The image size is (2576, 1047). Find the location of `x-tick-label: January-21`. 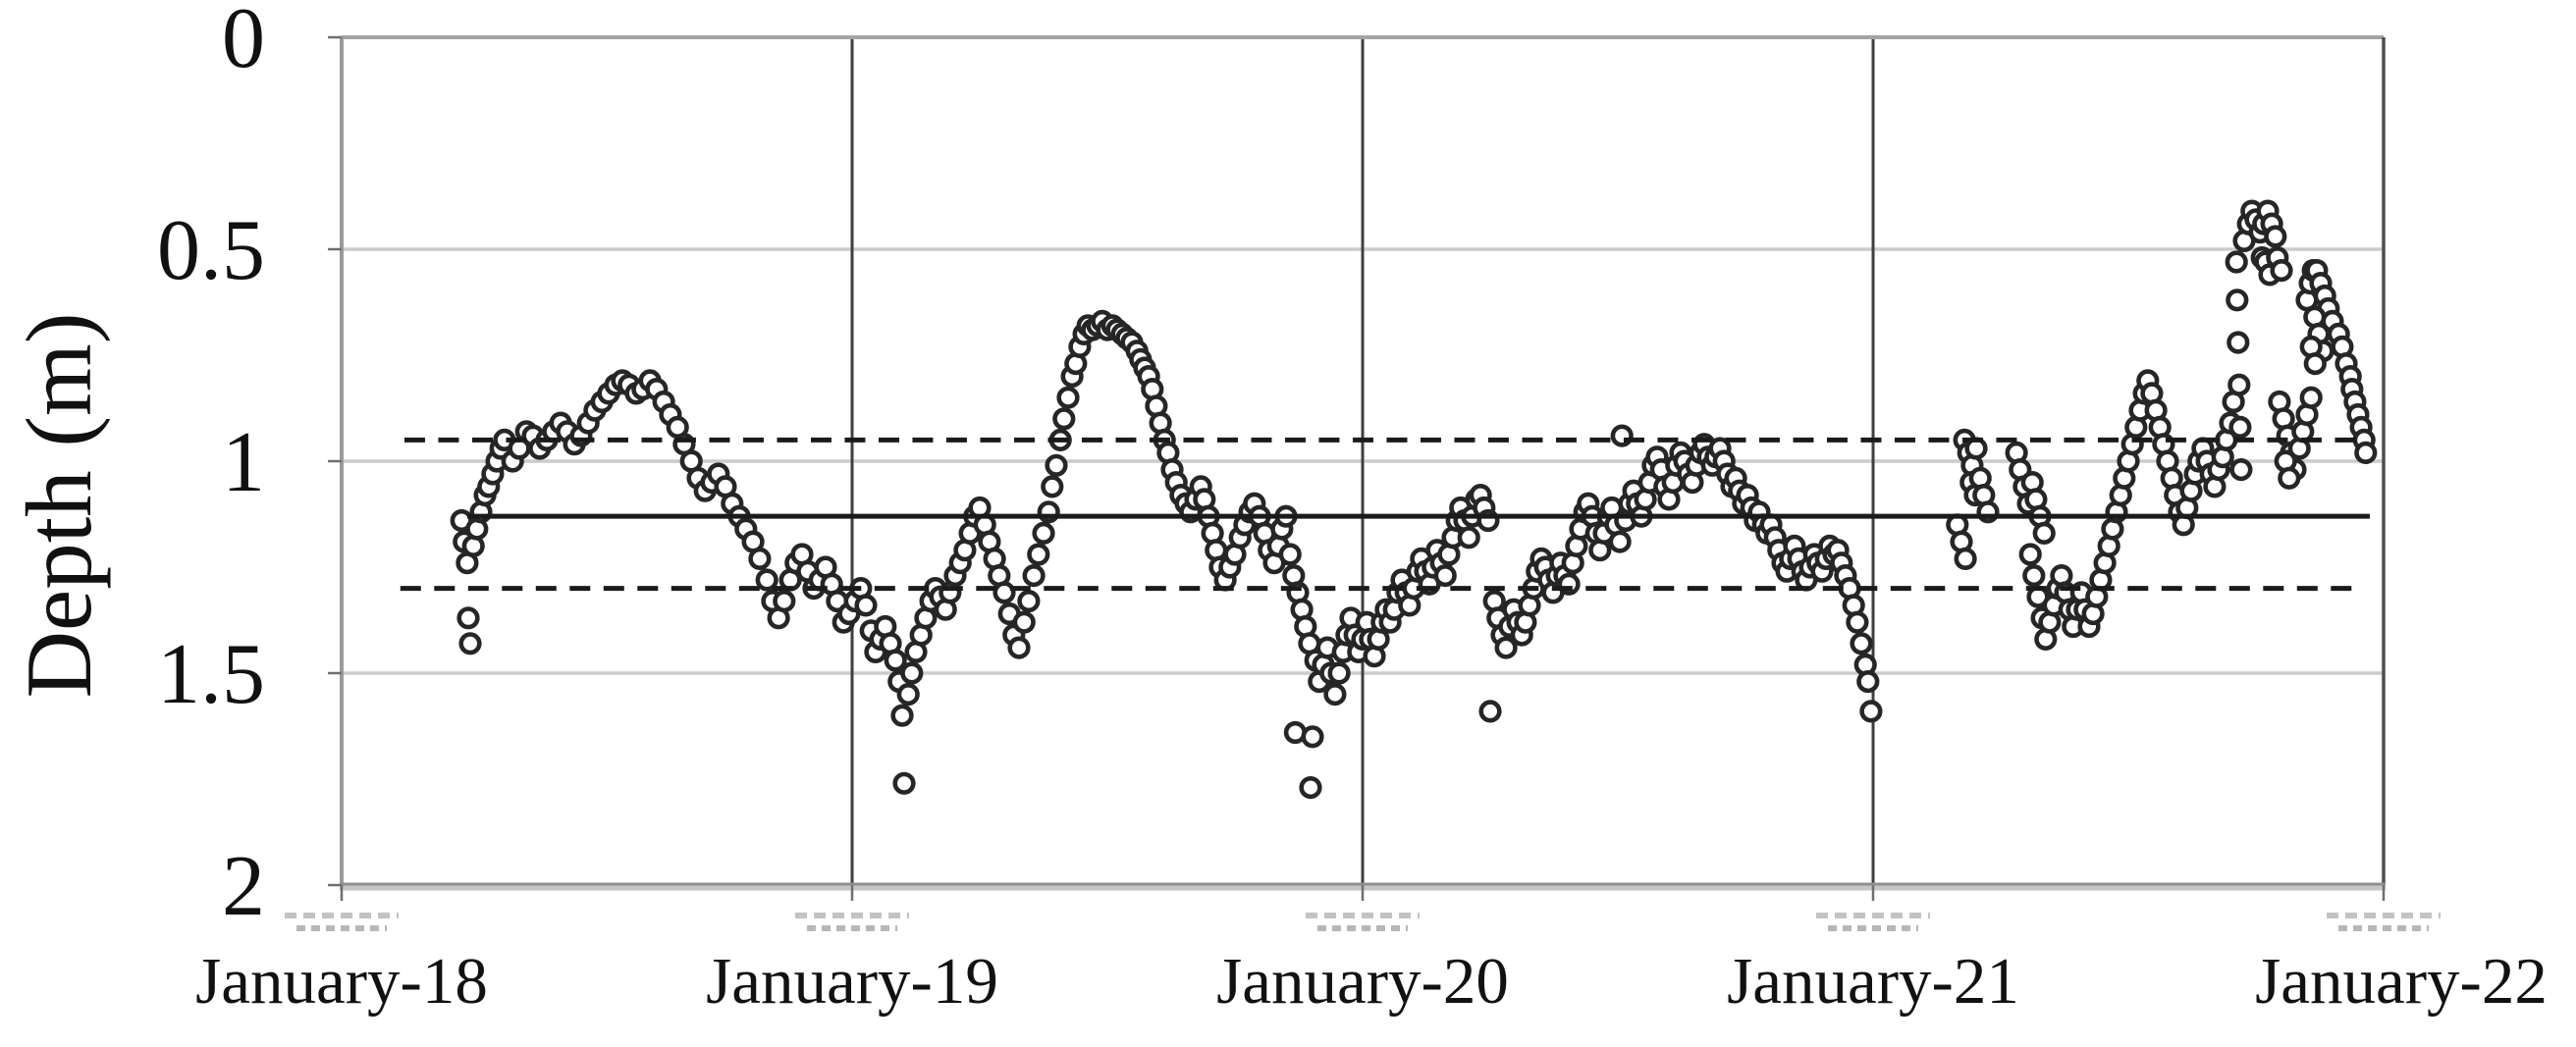

x-tick-label: January-21 is located at coordinates (1873, 982).